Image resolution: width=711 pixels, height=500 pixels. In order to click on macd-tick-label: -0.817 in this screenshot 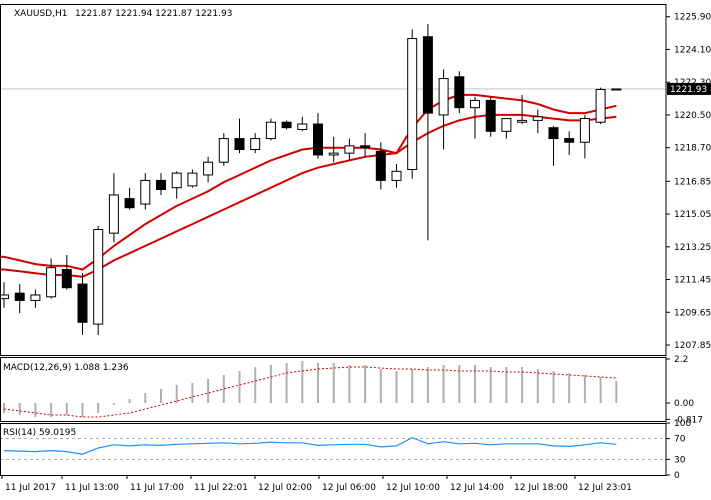, I will do `click(688, 420)`.